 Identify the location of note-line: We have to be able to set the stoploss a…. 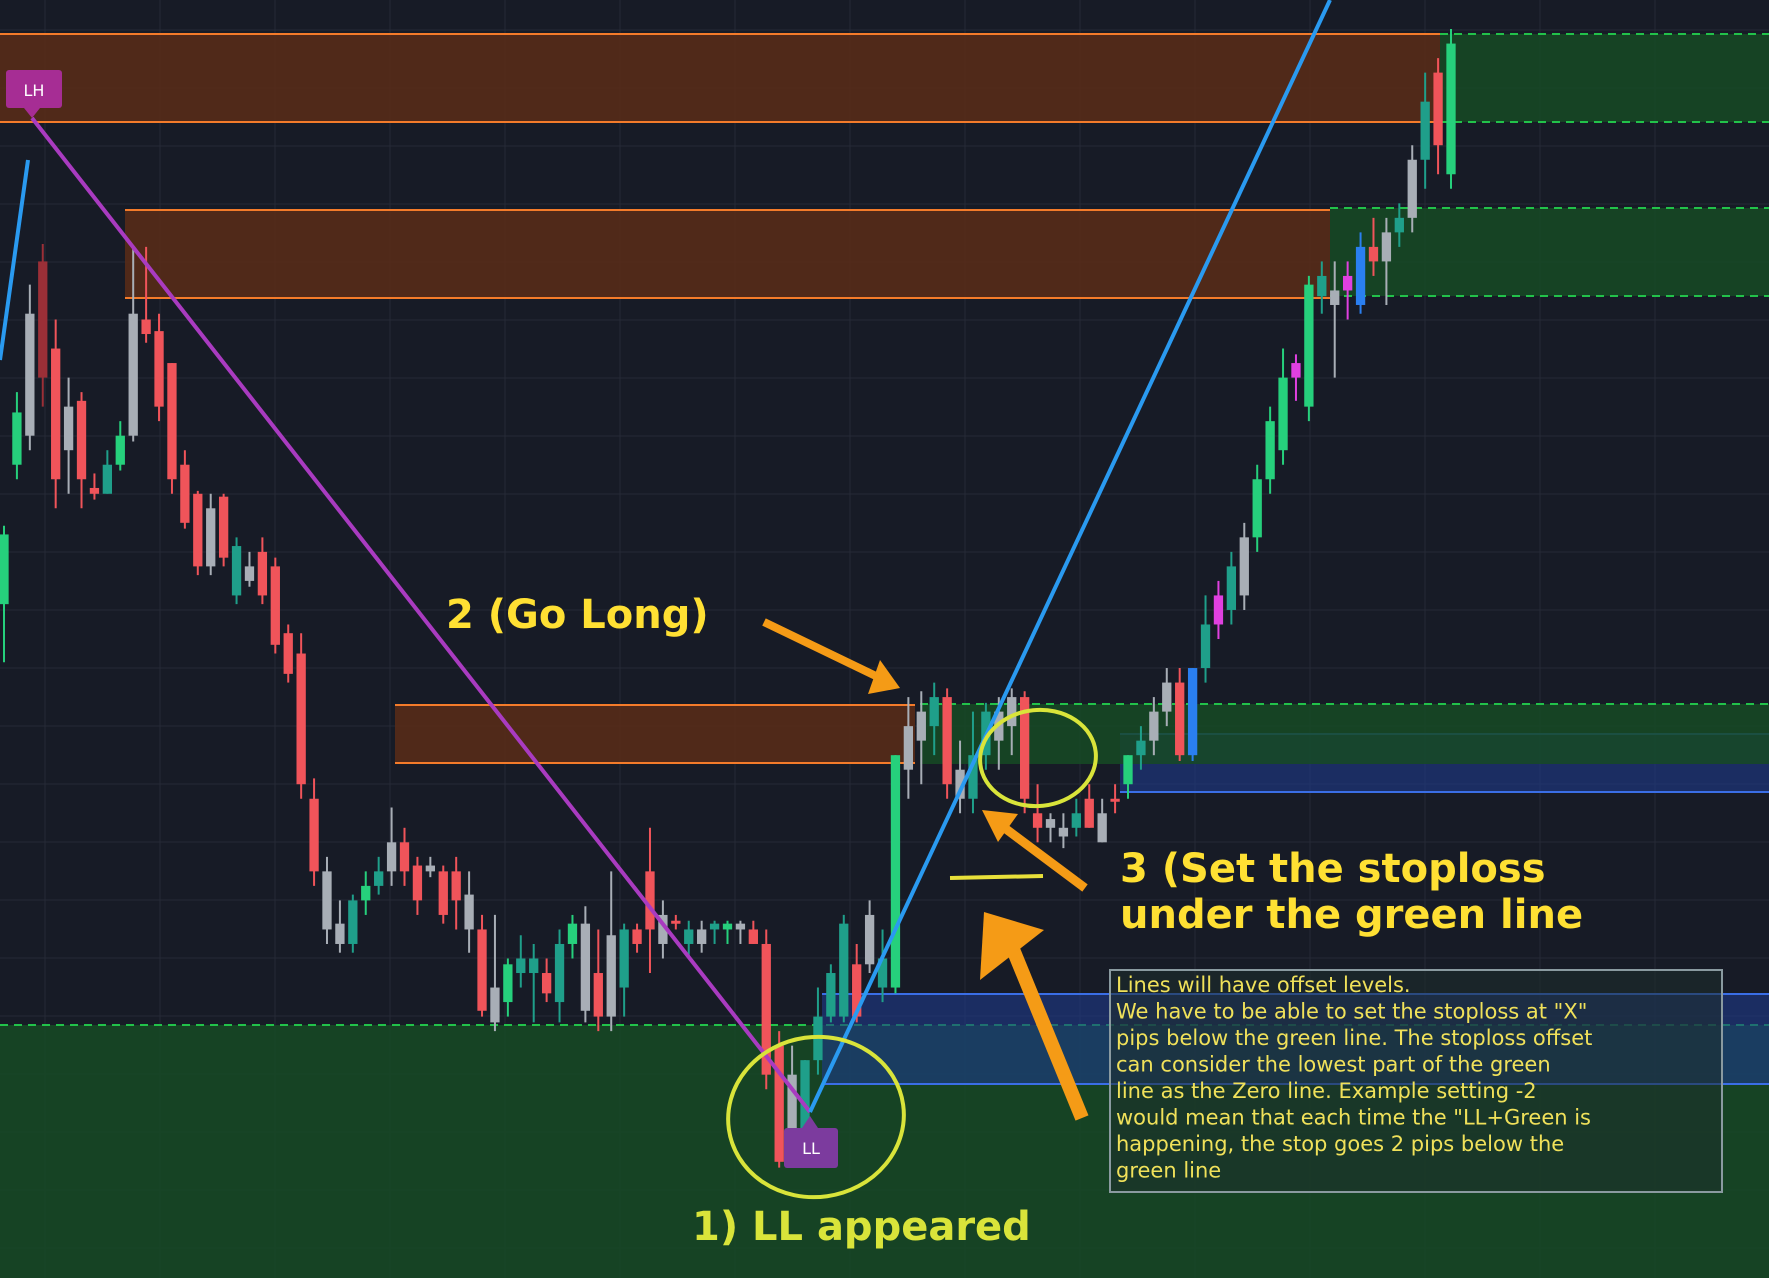
(1351, 1012).